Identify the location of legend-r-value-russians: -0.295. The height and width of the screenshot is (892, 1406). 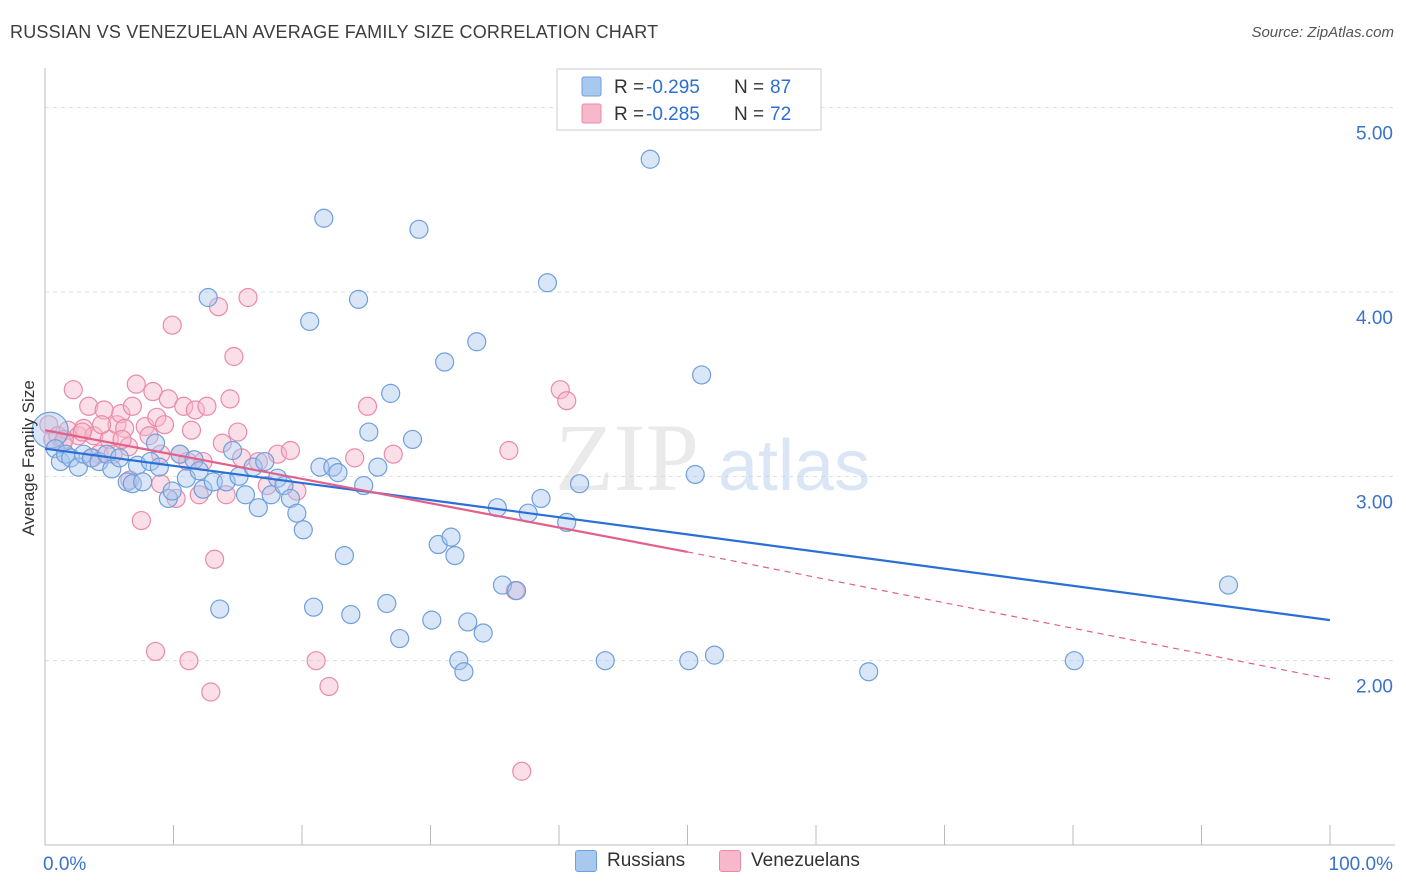
(673, 87).